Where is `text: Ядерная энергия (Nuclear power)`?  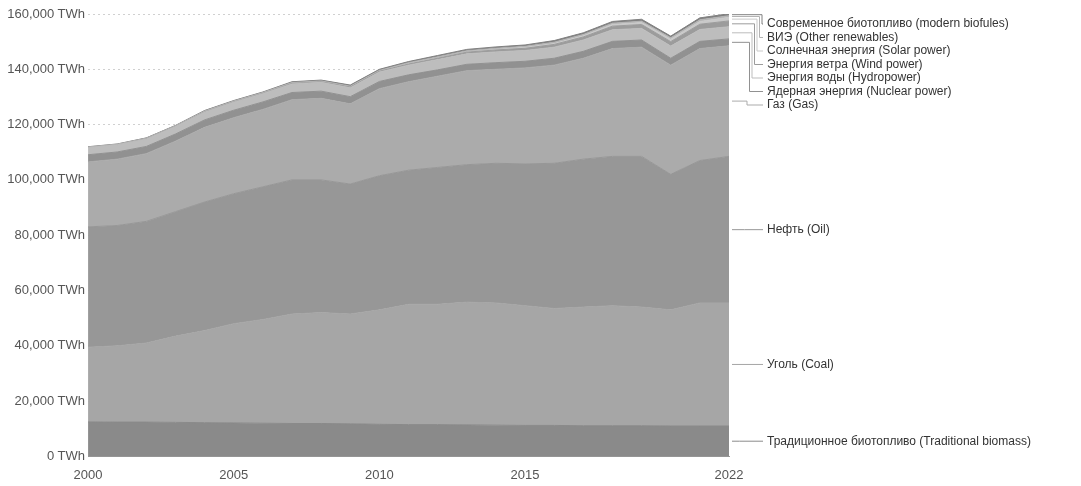
text: Ядерная энергия (Nuclear power) is located at coordinates (859, 90).